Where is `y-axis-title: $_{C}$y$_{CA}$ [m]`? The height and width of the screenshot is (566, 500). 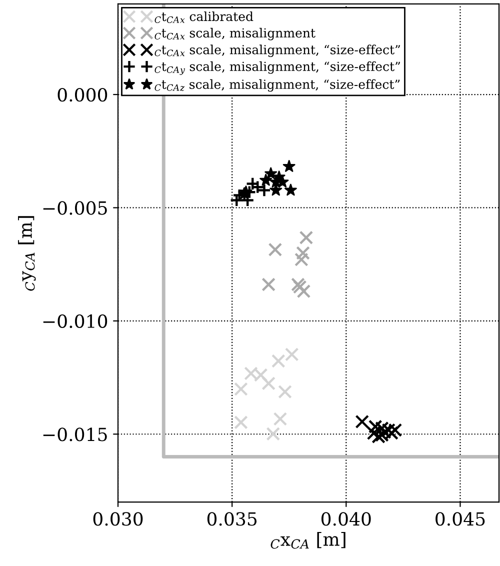 y-axis-title: $_{C}$y$_{CA}$ [m] is located at coordinates (27, 253).